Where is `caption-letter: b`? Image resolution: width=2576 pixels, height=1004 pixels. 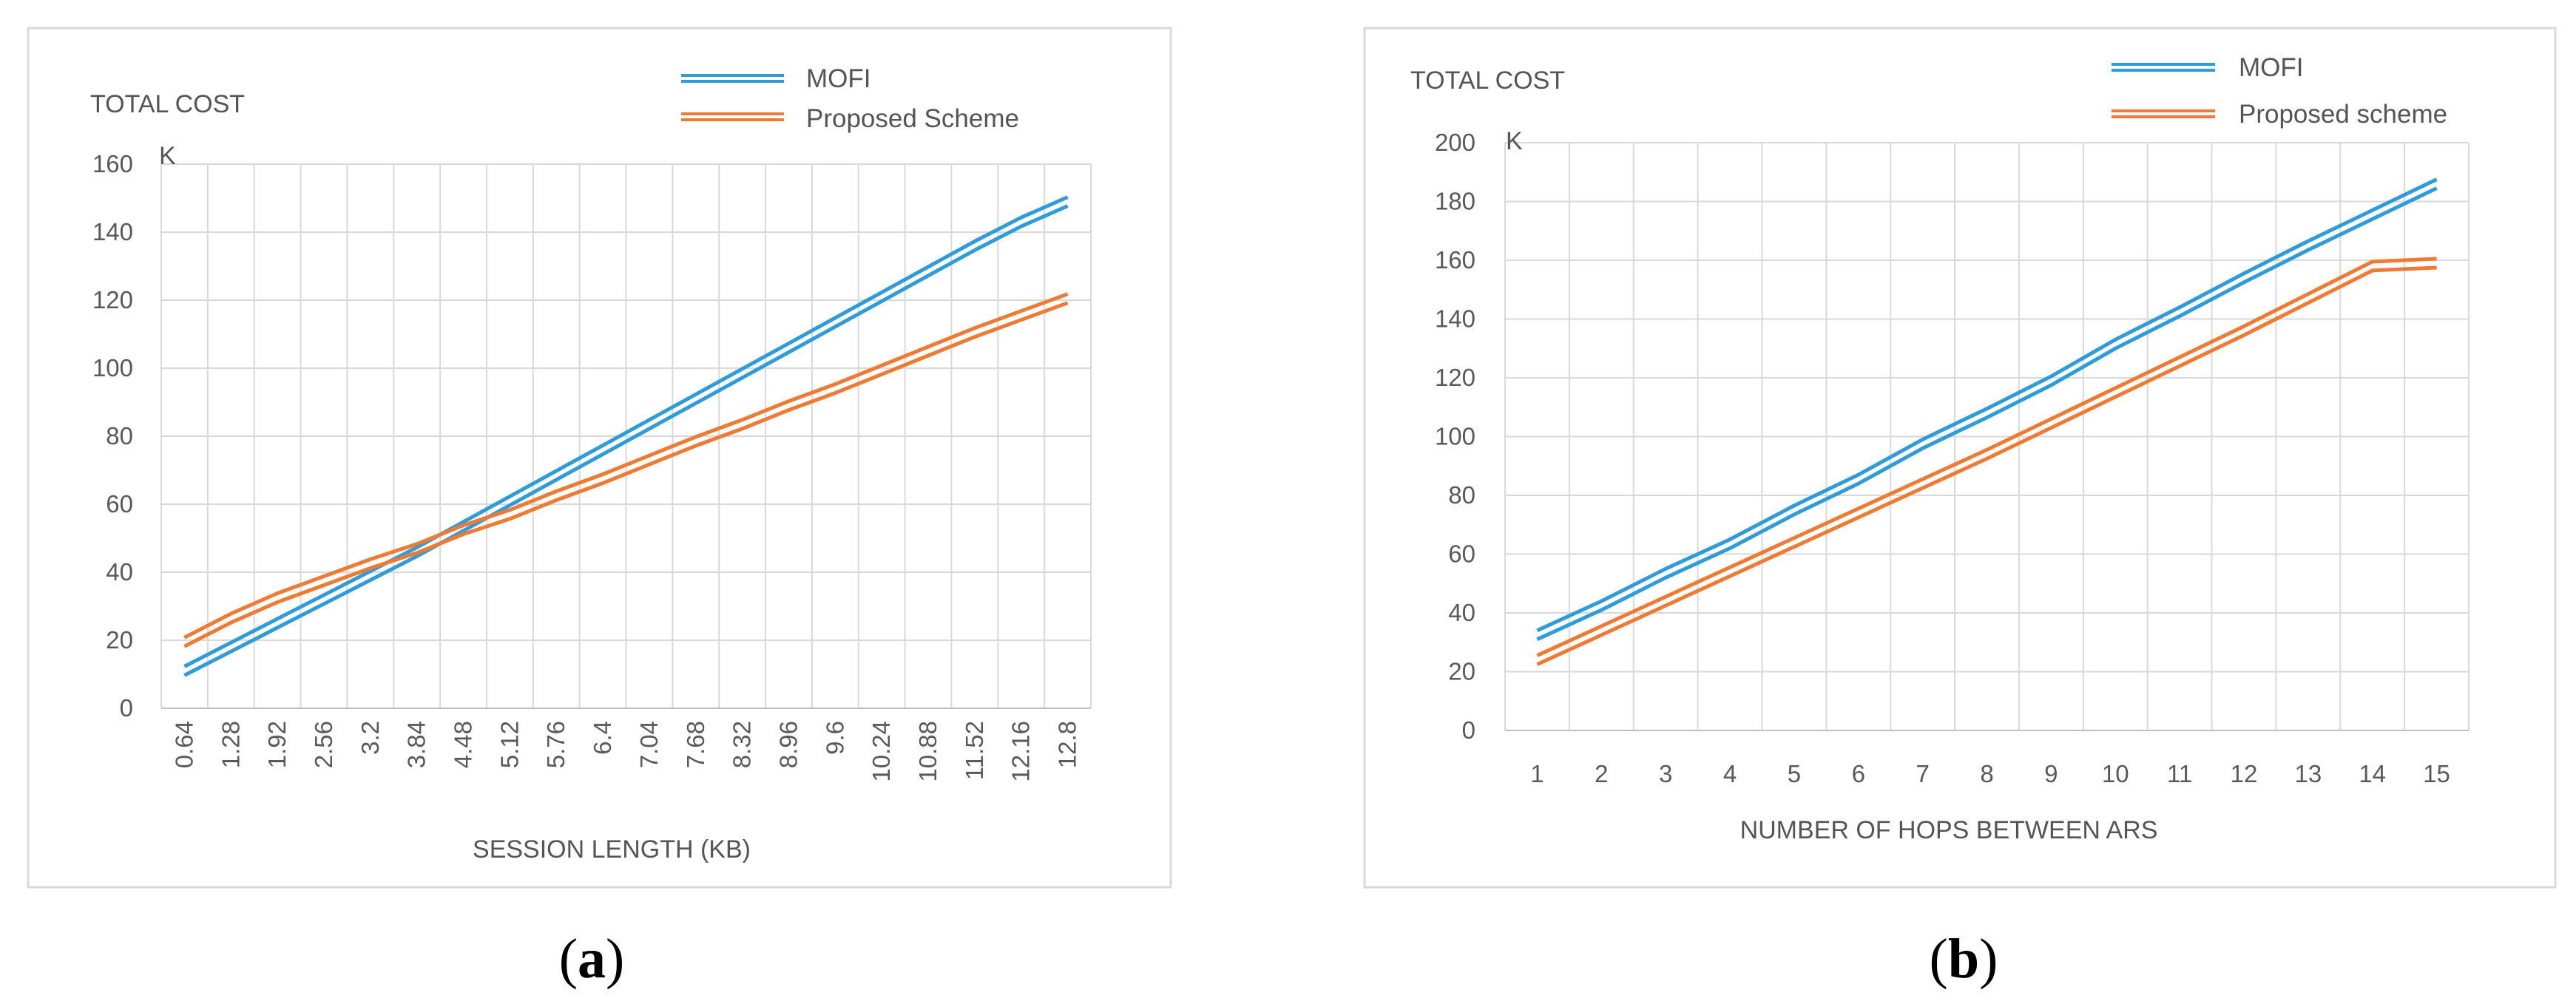
caption-letter: b is located at coordinates (1963, 959).